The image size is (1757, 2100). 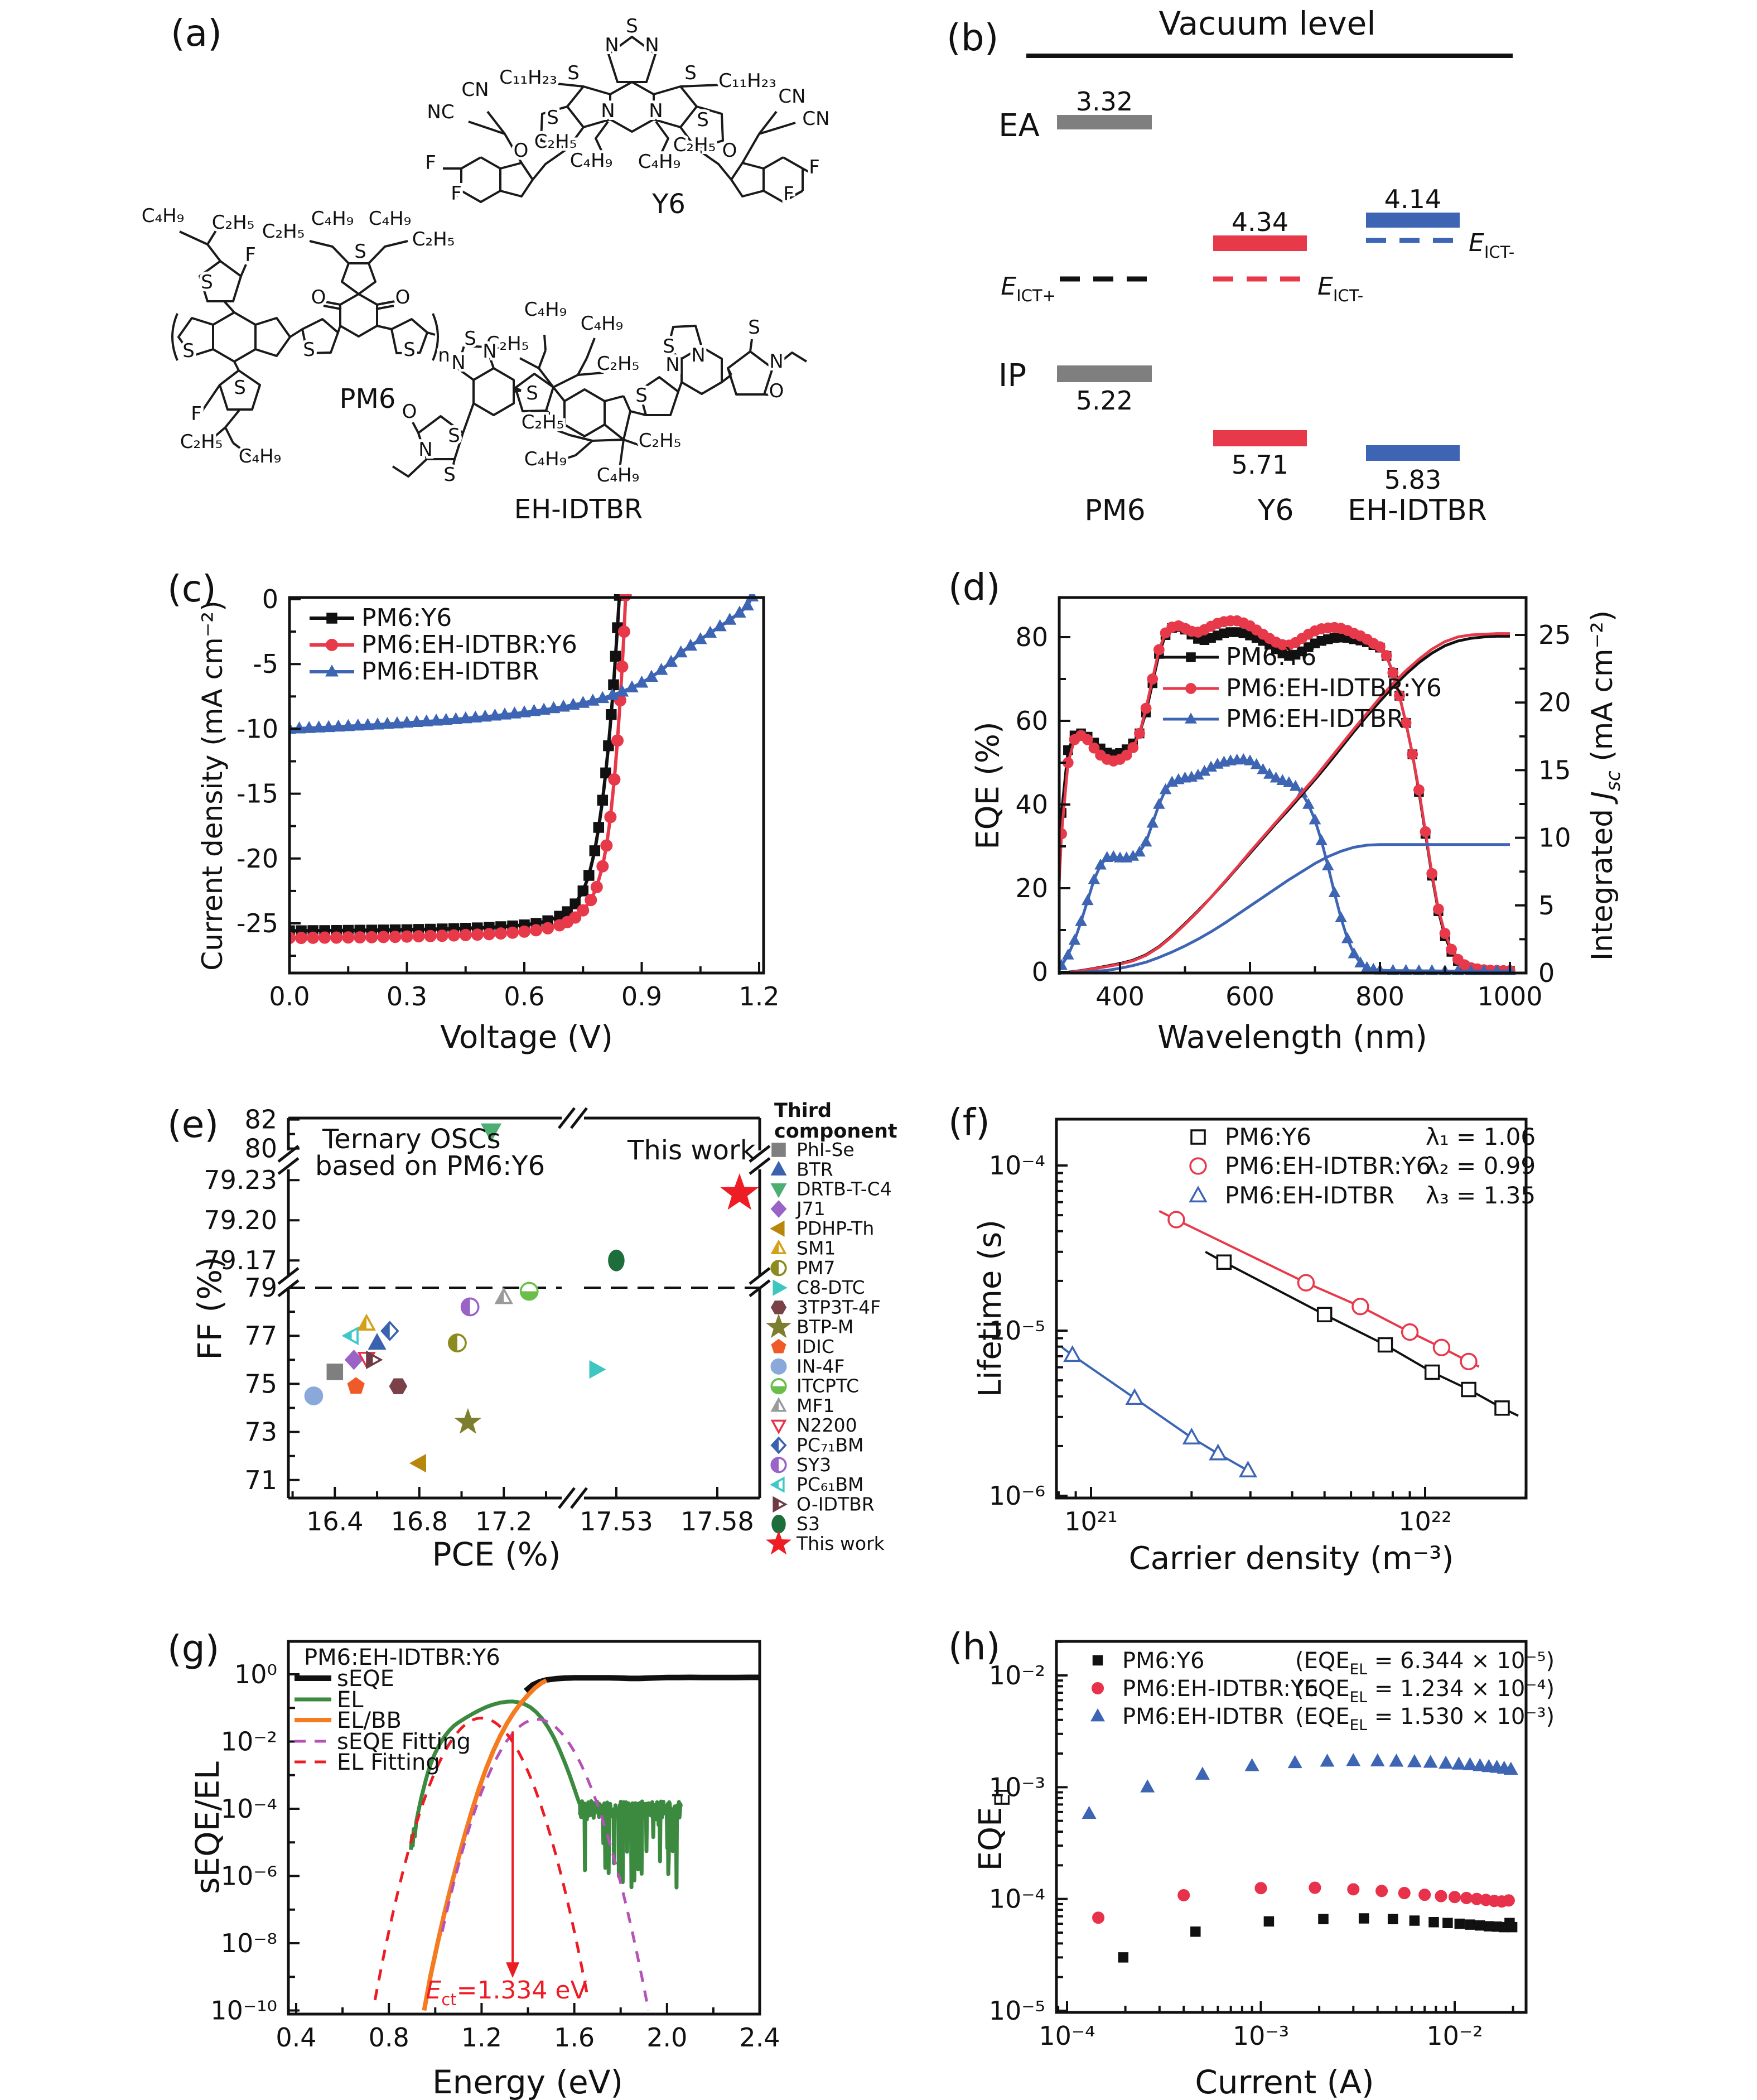 What do you see at coordinates (430, 1166) in the screenshot?
I see `annotation-text: based on PM6:Y6` at bounding box center [430, 1166].